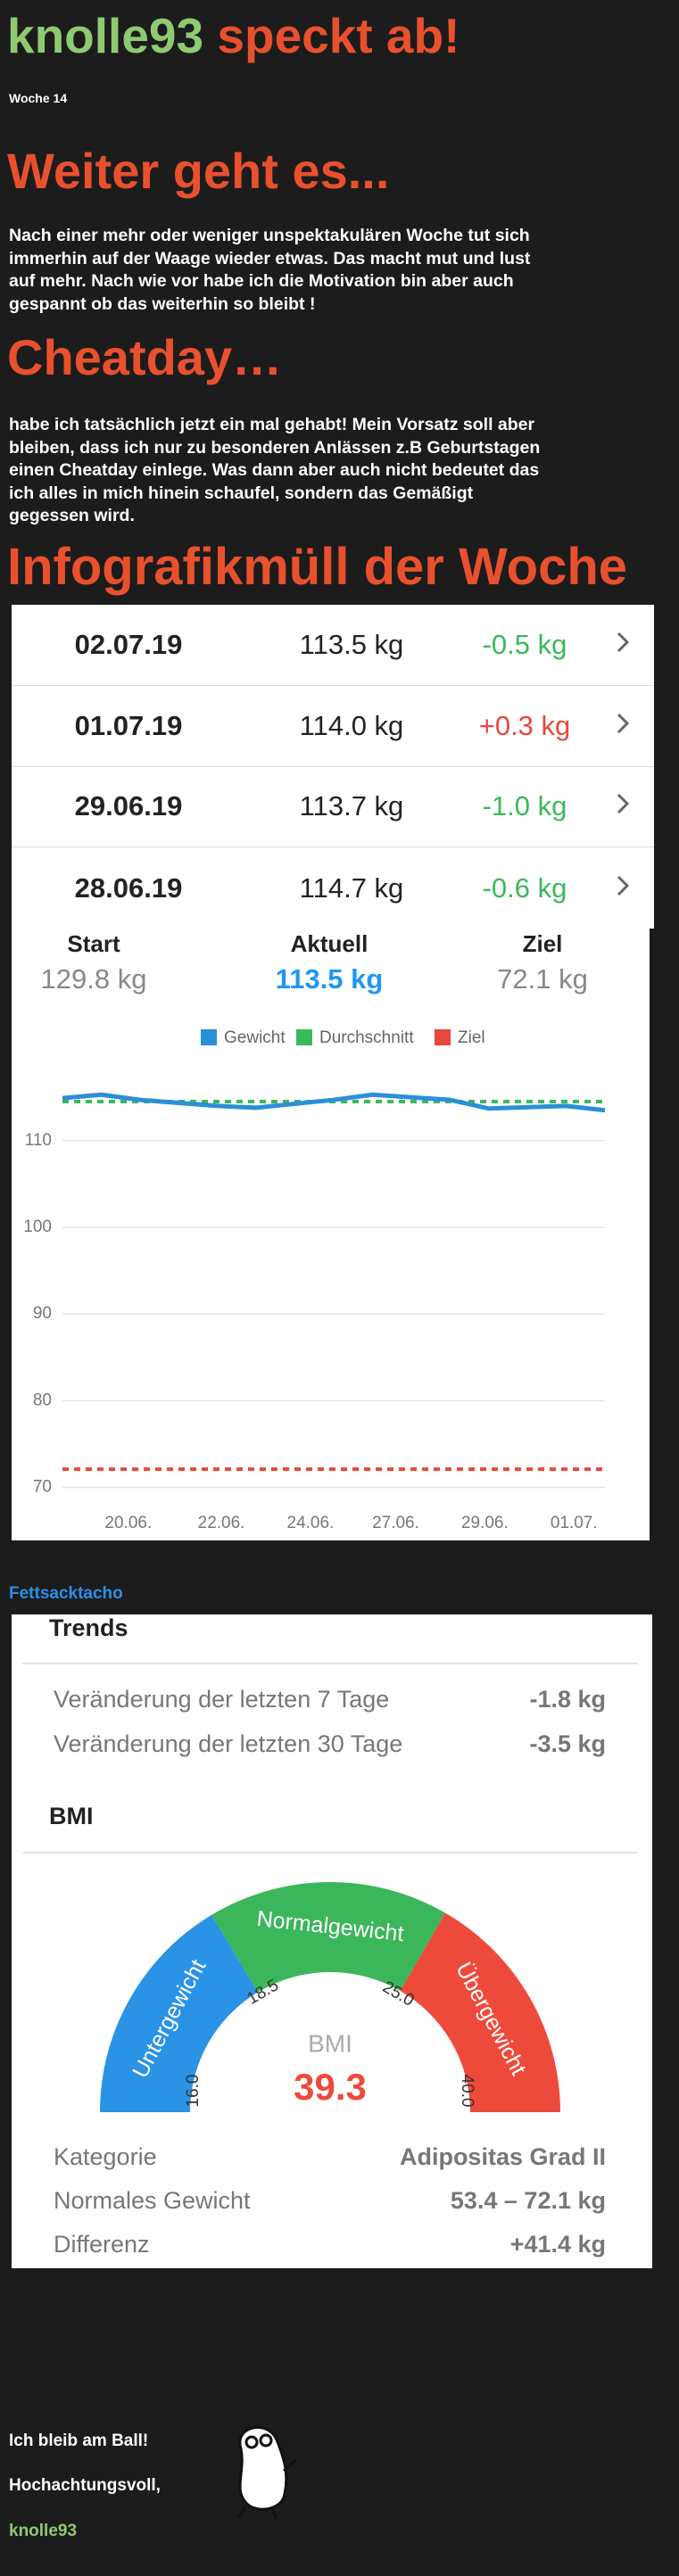 The image size is (679, 2576). What do you see at coordinates (524, 888) in the screenshot?
I see `change: -0.6 kg` at bounding box center [524, 888].